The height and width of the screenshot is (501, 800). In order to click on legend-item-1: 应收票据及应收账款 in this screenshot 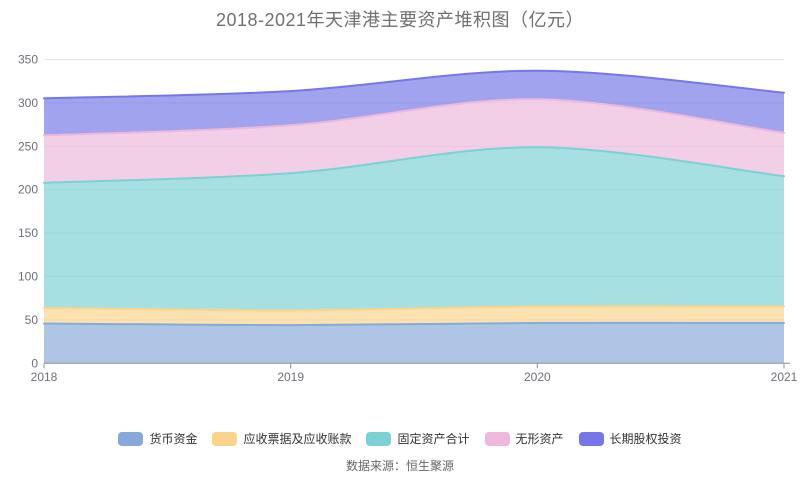, I will do `click(281, 439)`.